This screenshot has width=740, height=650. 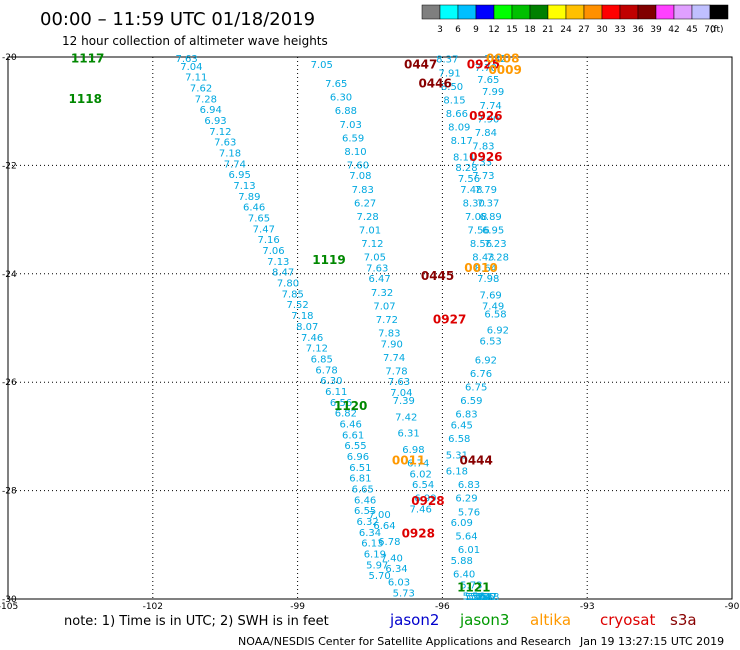 What do you see at coordinates (396, 371) in the screenshot?
I see `wave-height-value: 7.78` at bounding box center [396, 371].